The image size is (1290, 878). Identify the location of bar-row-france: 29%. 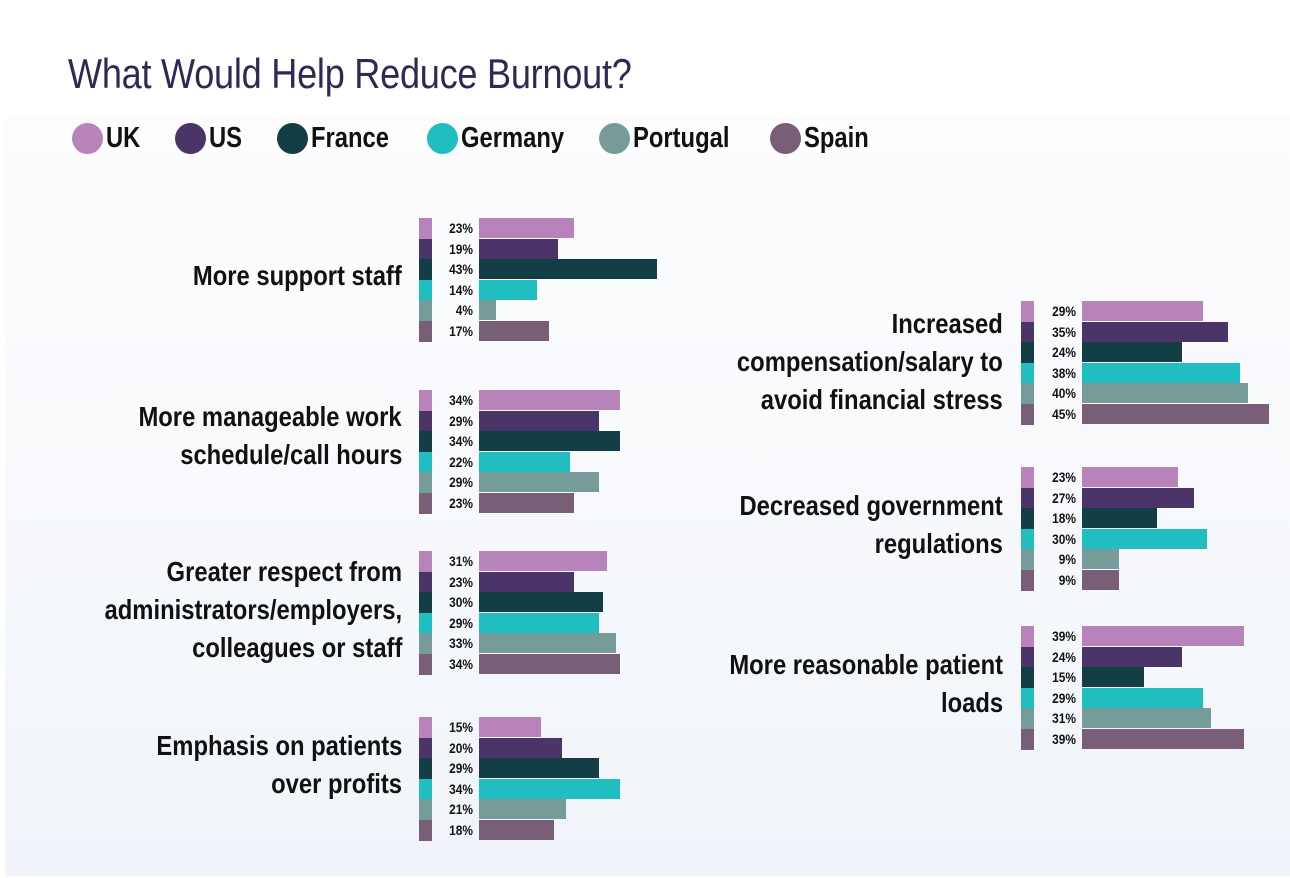
(645, 768).